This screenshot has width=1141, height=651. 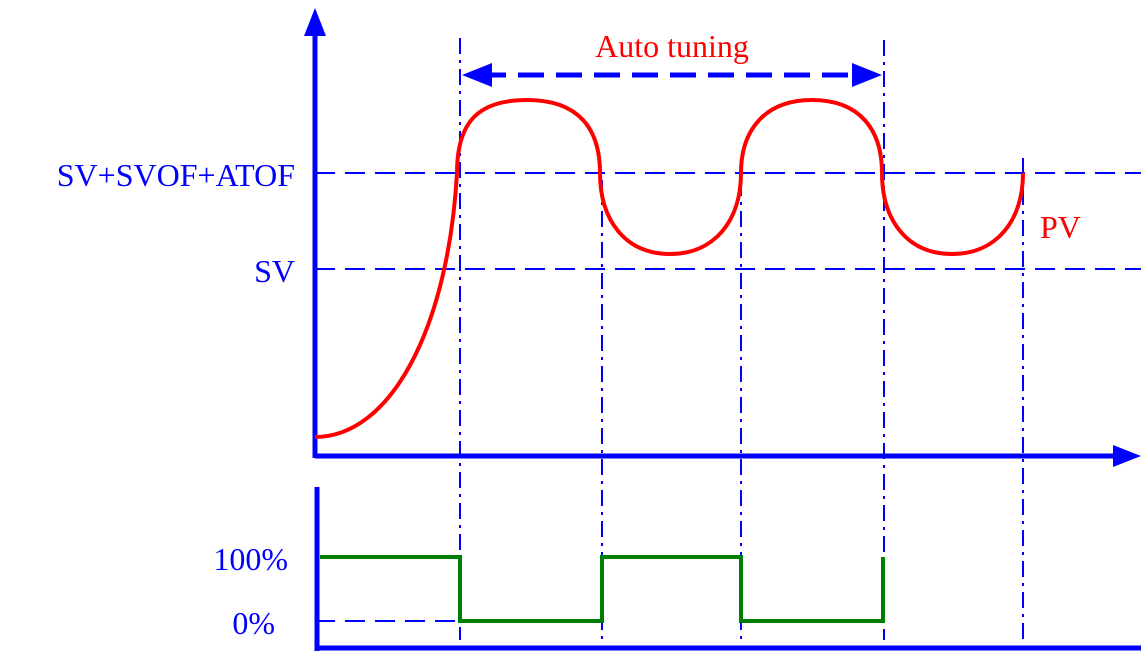 What do you see at coordinates (176, 175) in the screenshot?
I see `sv-svof-atof-label: SV+SVOF+ATOF` at bounding box center [176, 175].